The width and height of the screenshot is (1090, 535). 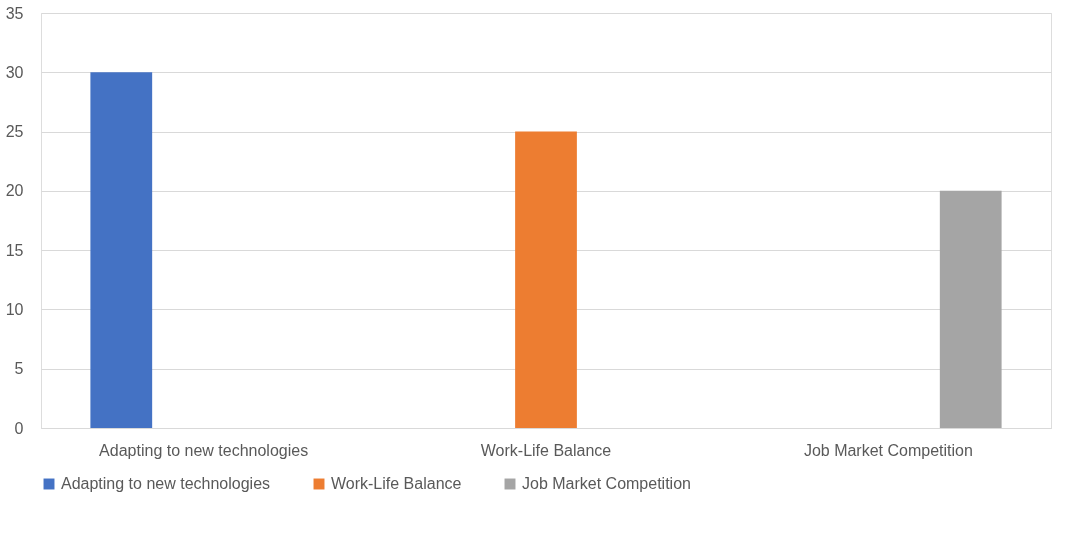 I want to click on y-tick-label: 25, so click(x=14, y=132).